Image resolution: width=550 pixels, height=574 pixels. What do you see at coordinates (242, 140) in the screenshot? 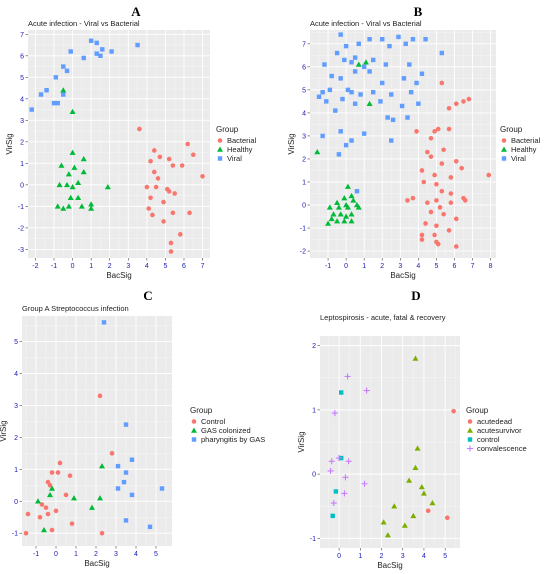
I see `legend-entry: Bacterial` at bounding box center [242, 140].